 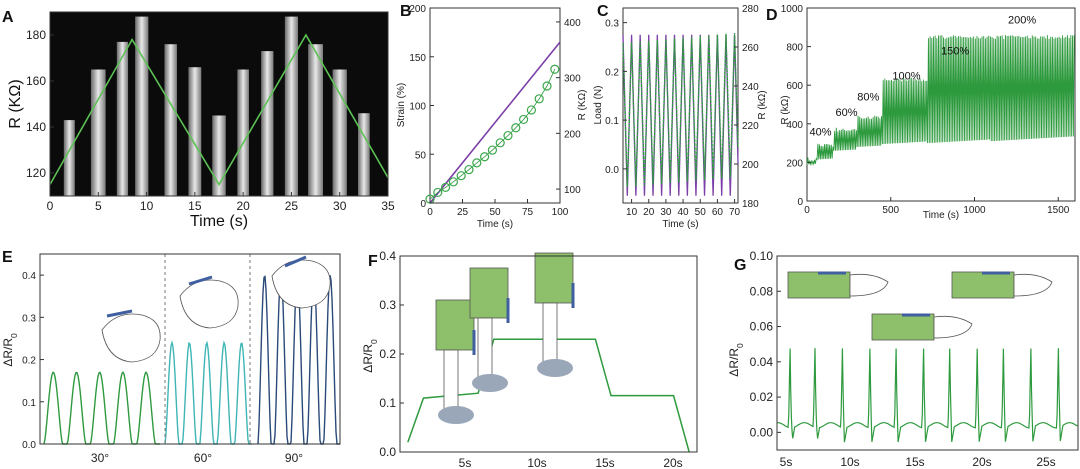 I want to click on panel-b-x-ticklabel-3: 75, so click(x=528, y=212).